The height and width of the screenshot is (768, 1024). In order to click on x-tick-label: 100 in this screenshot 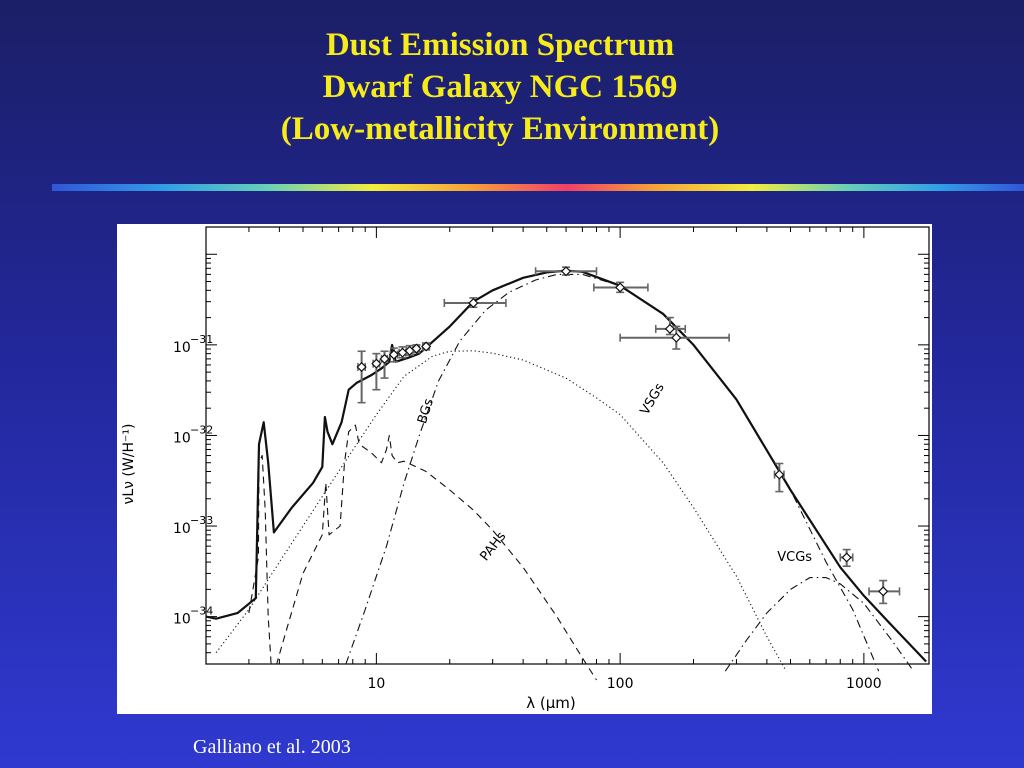, I will do `click(620, 684)`.